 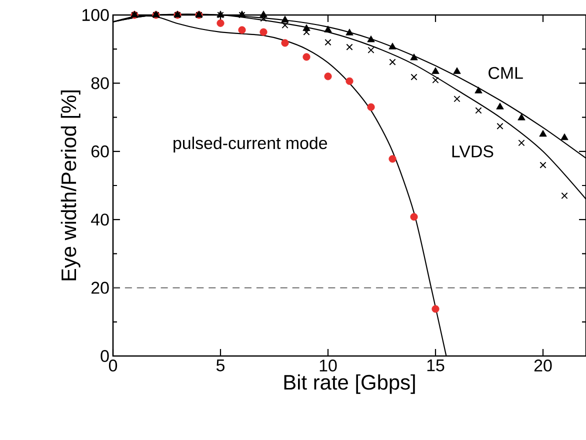 What do you see at coordinates (349, 384) in the screenshot?
I see `x-axis-title: Bit rate [Gbps]` at bounding box center [349, 384].